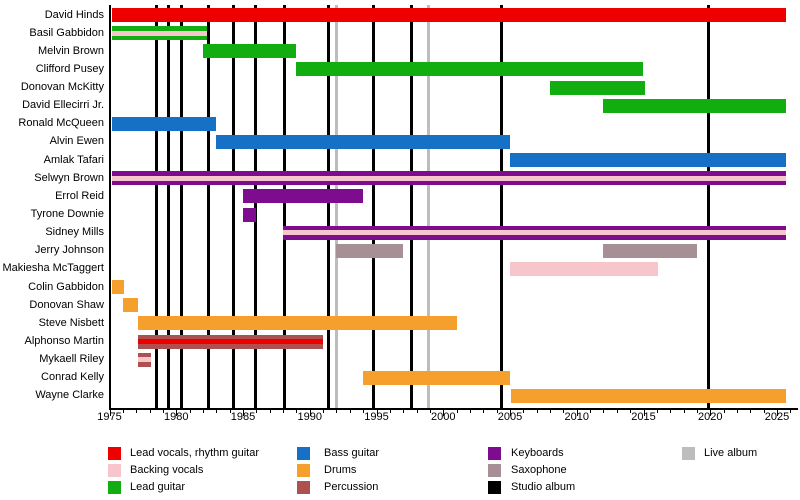 This screenshot has height=500, width=800. I want to click on x-tick-label: 2020, so click(710, 417).